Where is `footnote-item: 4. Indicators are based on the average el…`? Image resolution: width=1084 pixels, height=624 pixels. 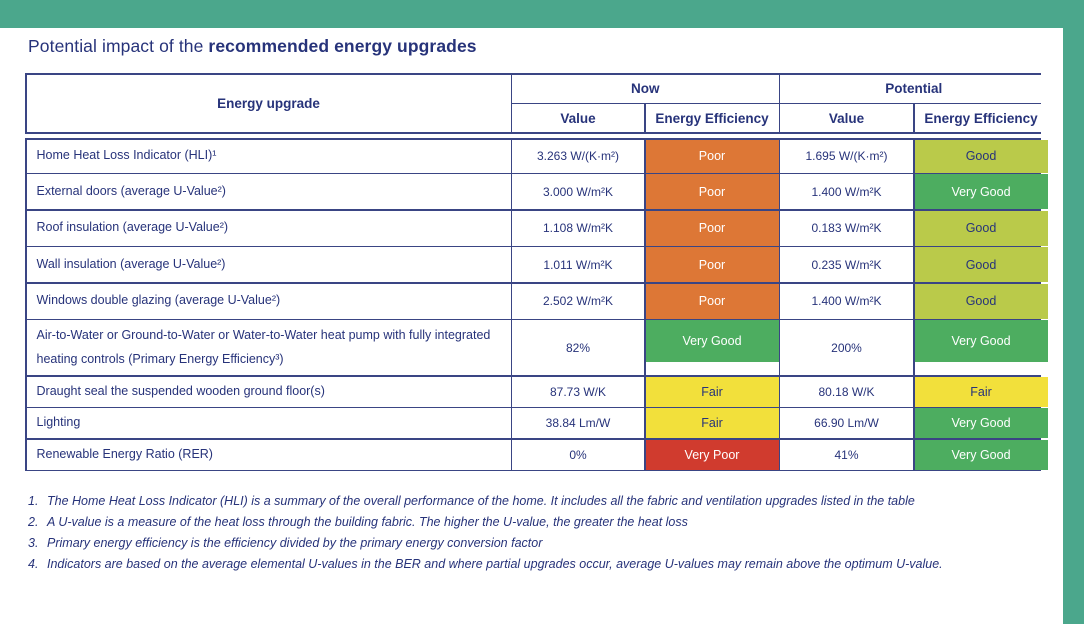
footnote-item: 4. Indicators are based on the average el… is located at coordinates (533, 564).